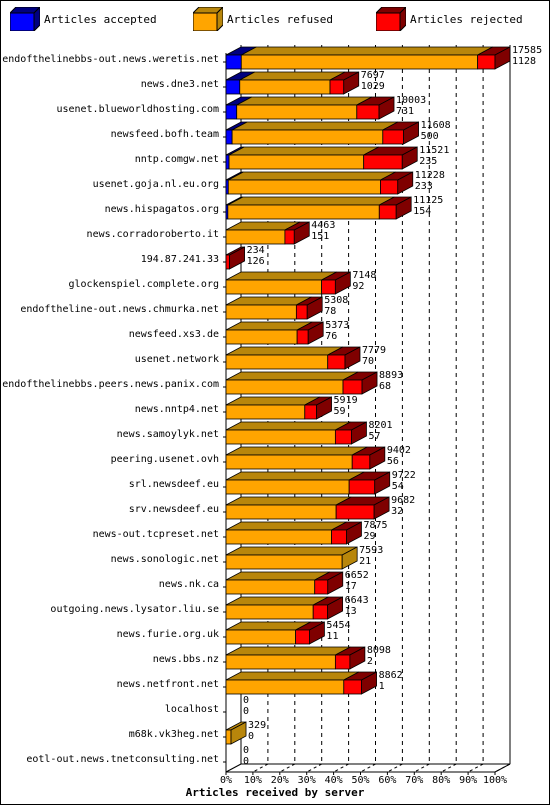 The height and width of the screenshot is (805, 550). Describe the element at coordinates (397, 511) in the screenshot. I see `secondary-value-label: 32` at that location.